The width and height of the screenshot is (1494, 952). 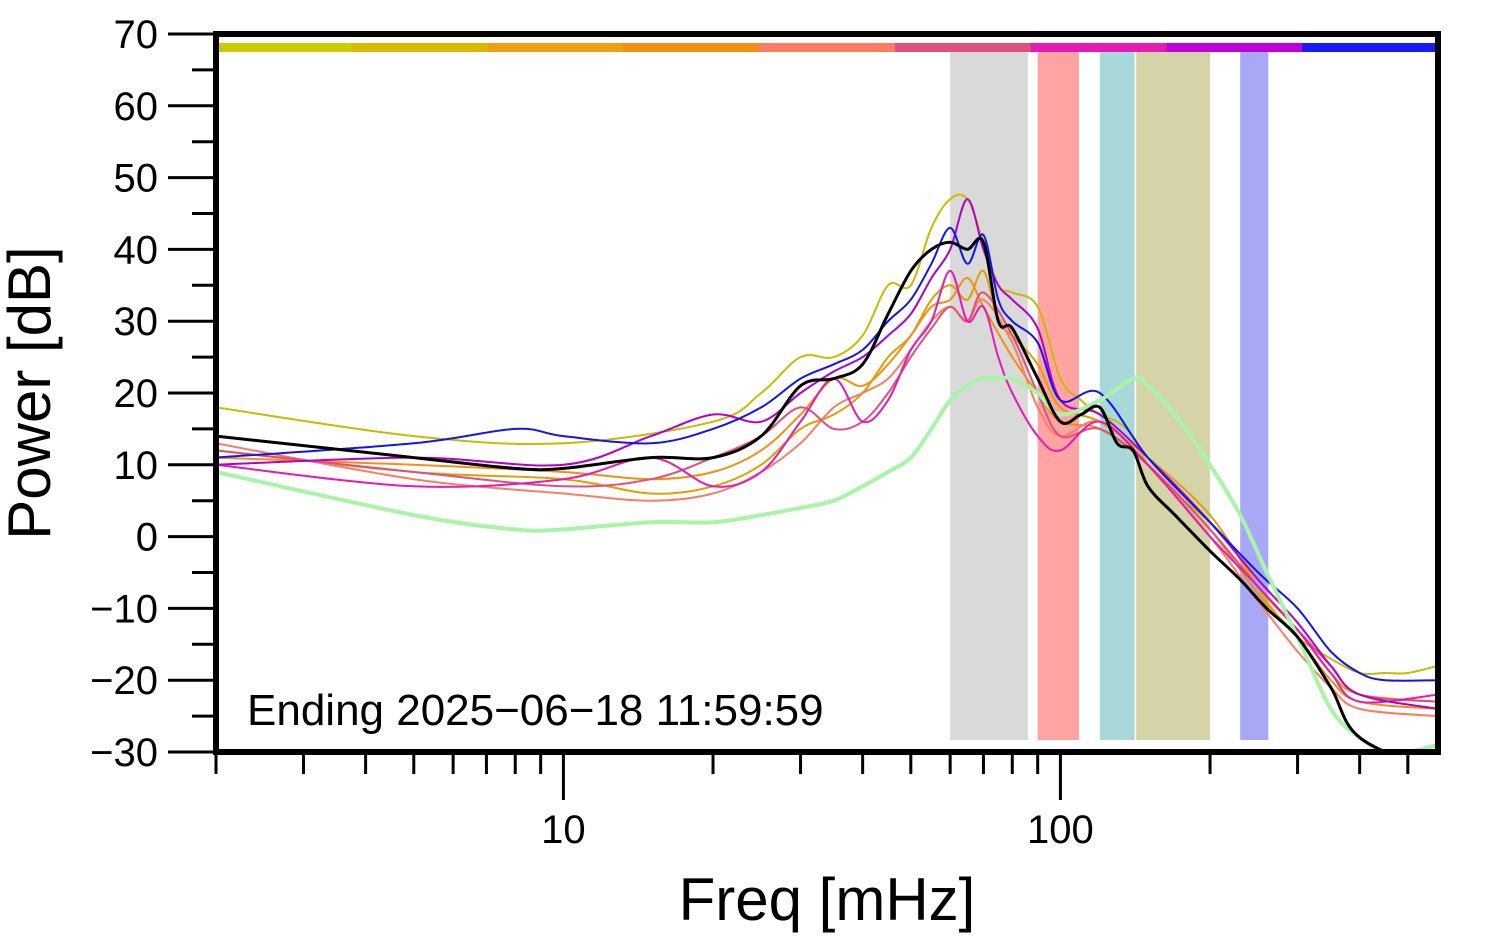 I want to click on y-tick-label: −10, so click(x=124, y=609).